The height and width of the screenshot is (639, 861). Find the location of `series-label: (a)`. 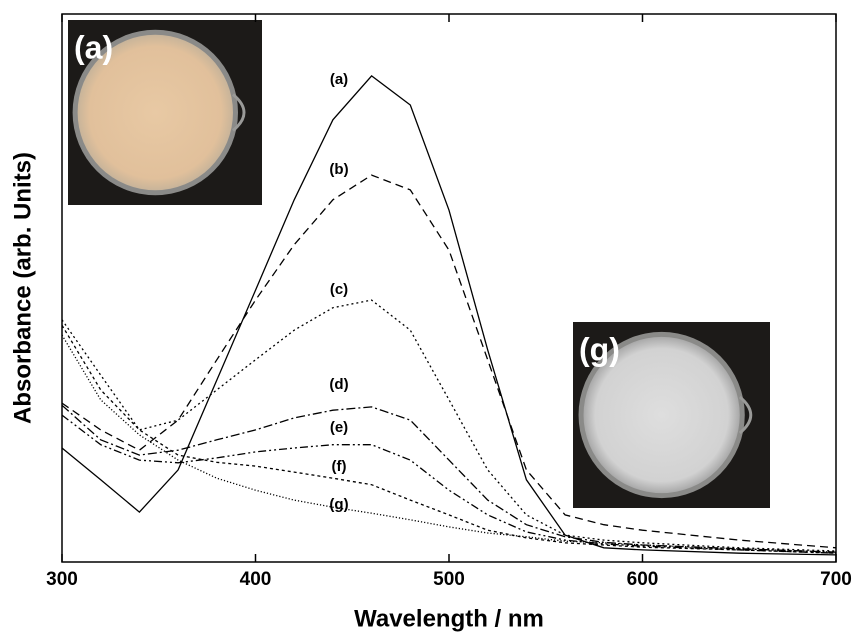

series-label: (a) is located at coordinates (339, 79).